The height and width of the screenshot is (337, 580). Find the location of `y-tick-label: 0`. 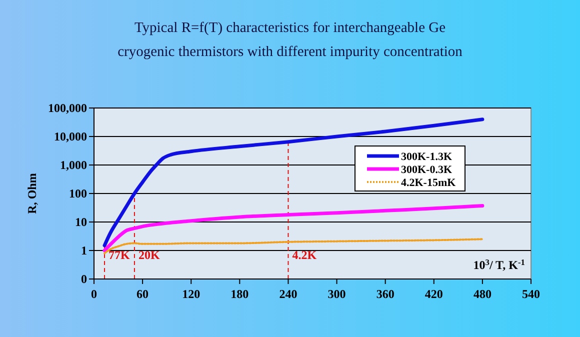

y-tick-label: 0 is located at coordinates (84, 279).